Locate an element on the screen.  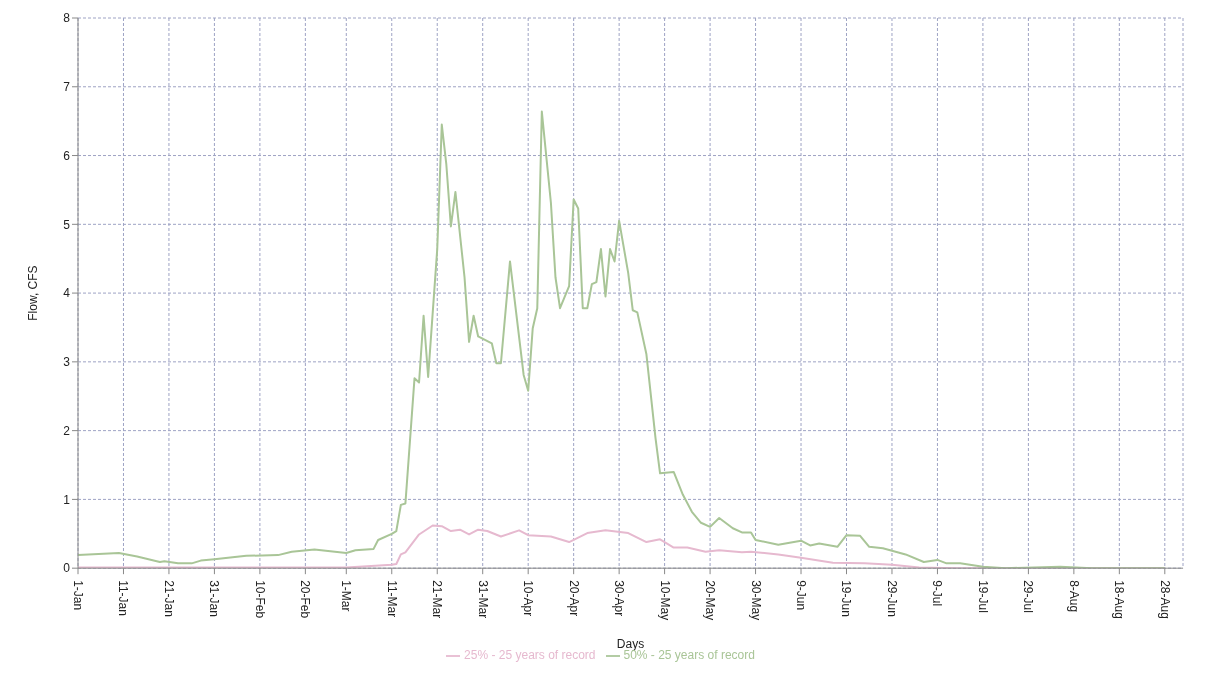
y-tick-label: 1 is located at coordinates (67, 499).